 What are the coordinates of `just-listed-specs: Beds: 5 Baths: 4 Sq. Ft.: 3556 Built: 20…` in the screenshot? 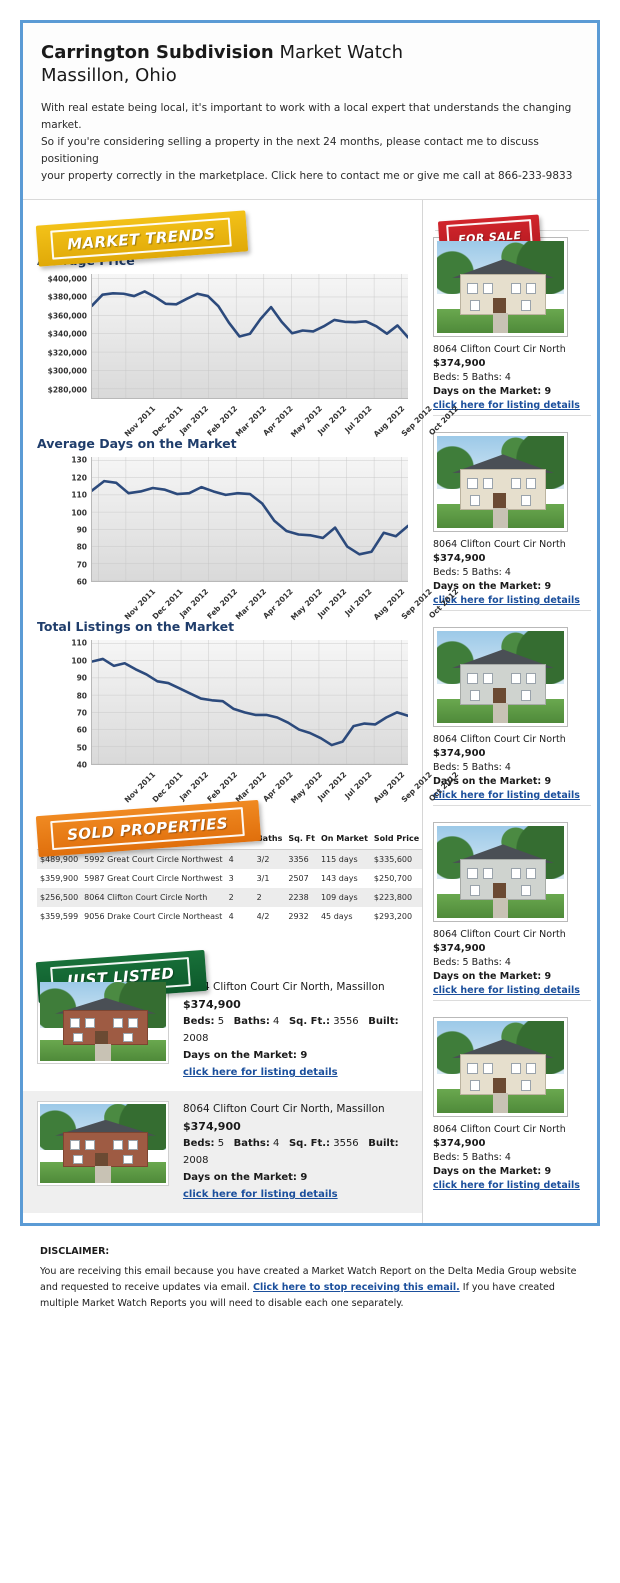 It's located at (295, 1152).